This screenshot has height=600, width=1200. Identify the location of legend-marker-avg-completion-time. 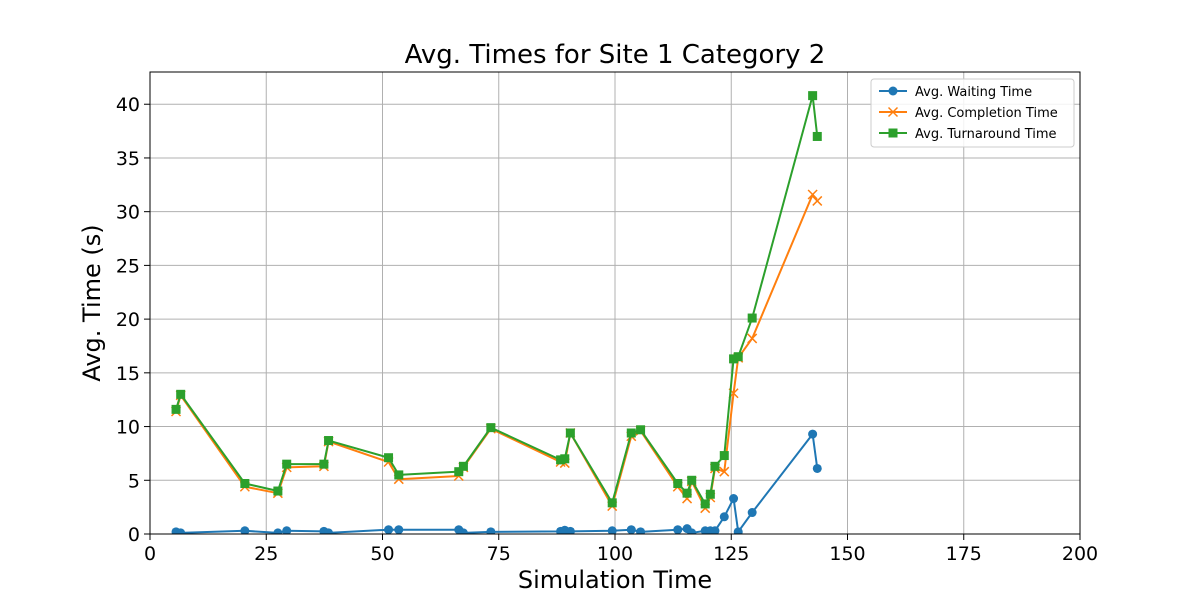
(893, 112).